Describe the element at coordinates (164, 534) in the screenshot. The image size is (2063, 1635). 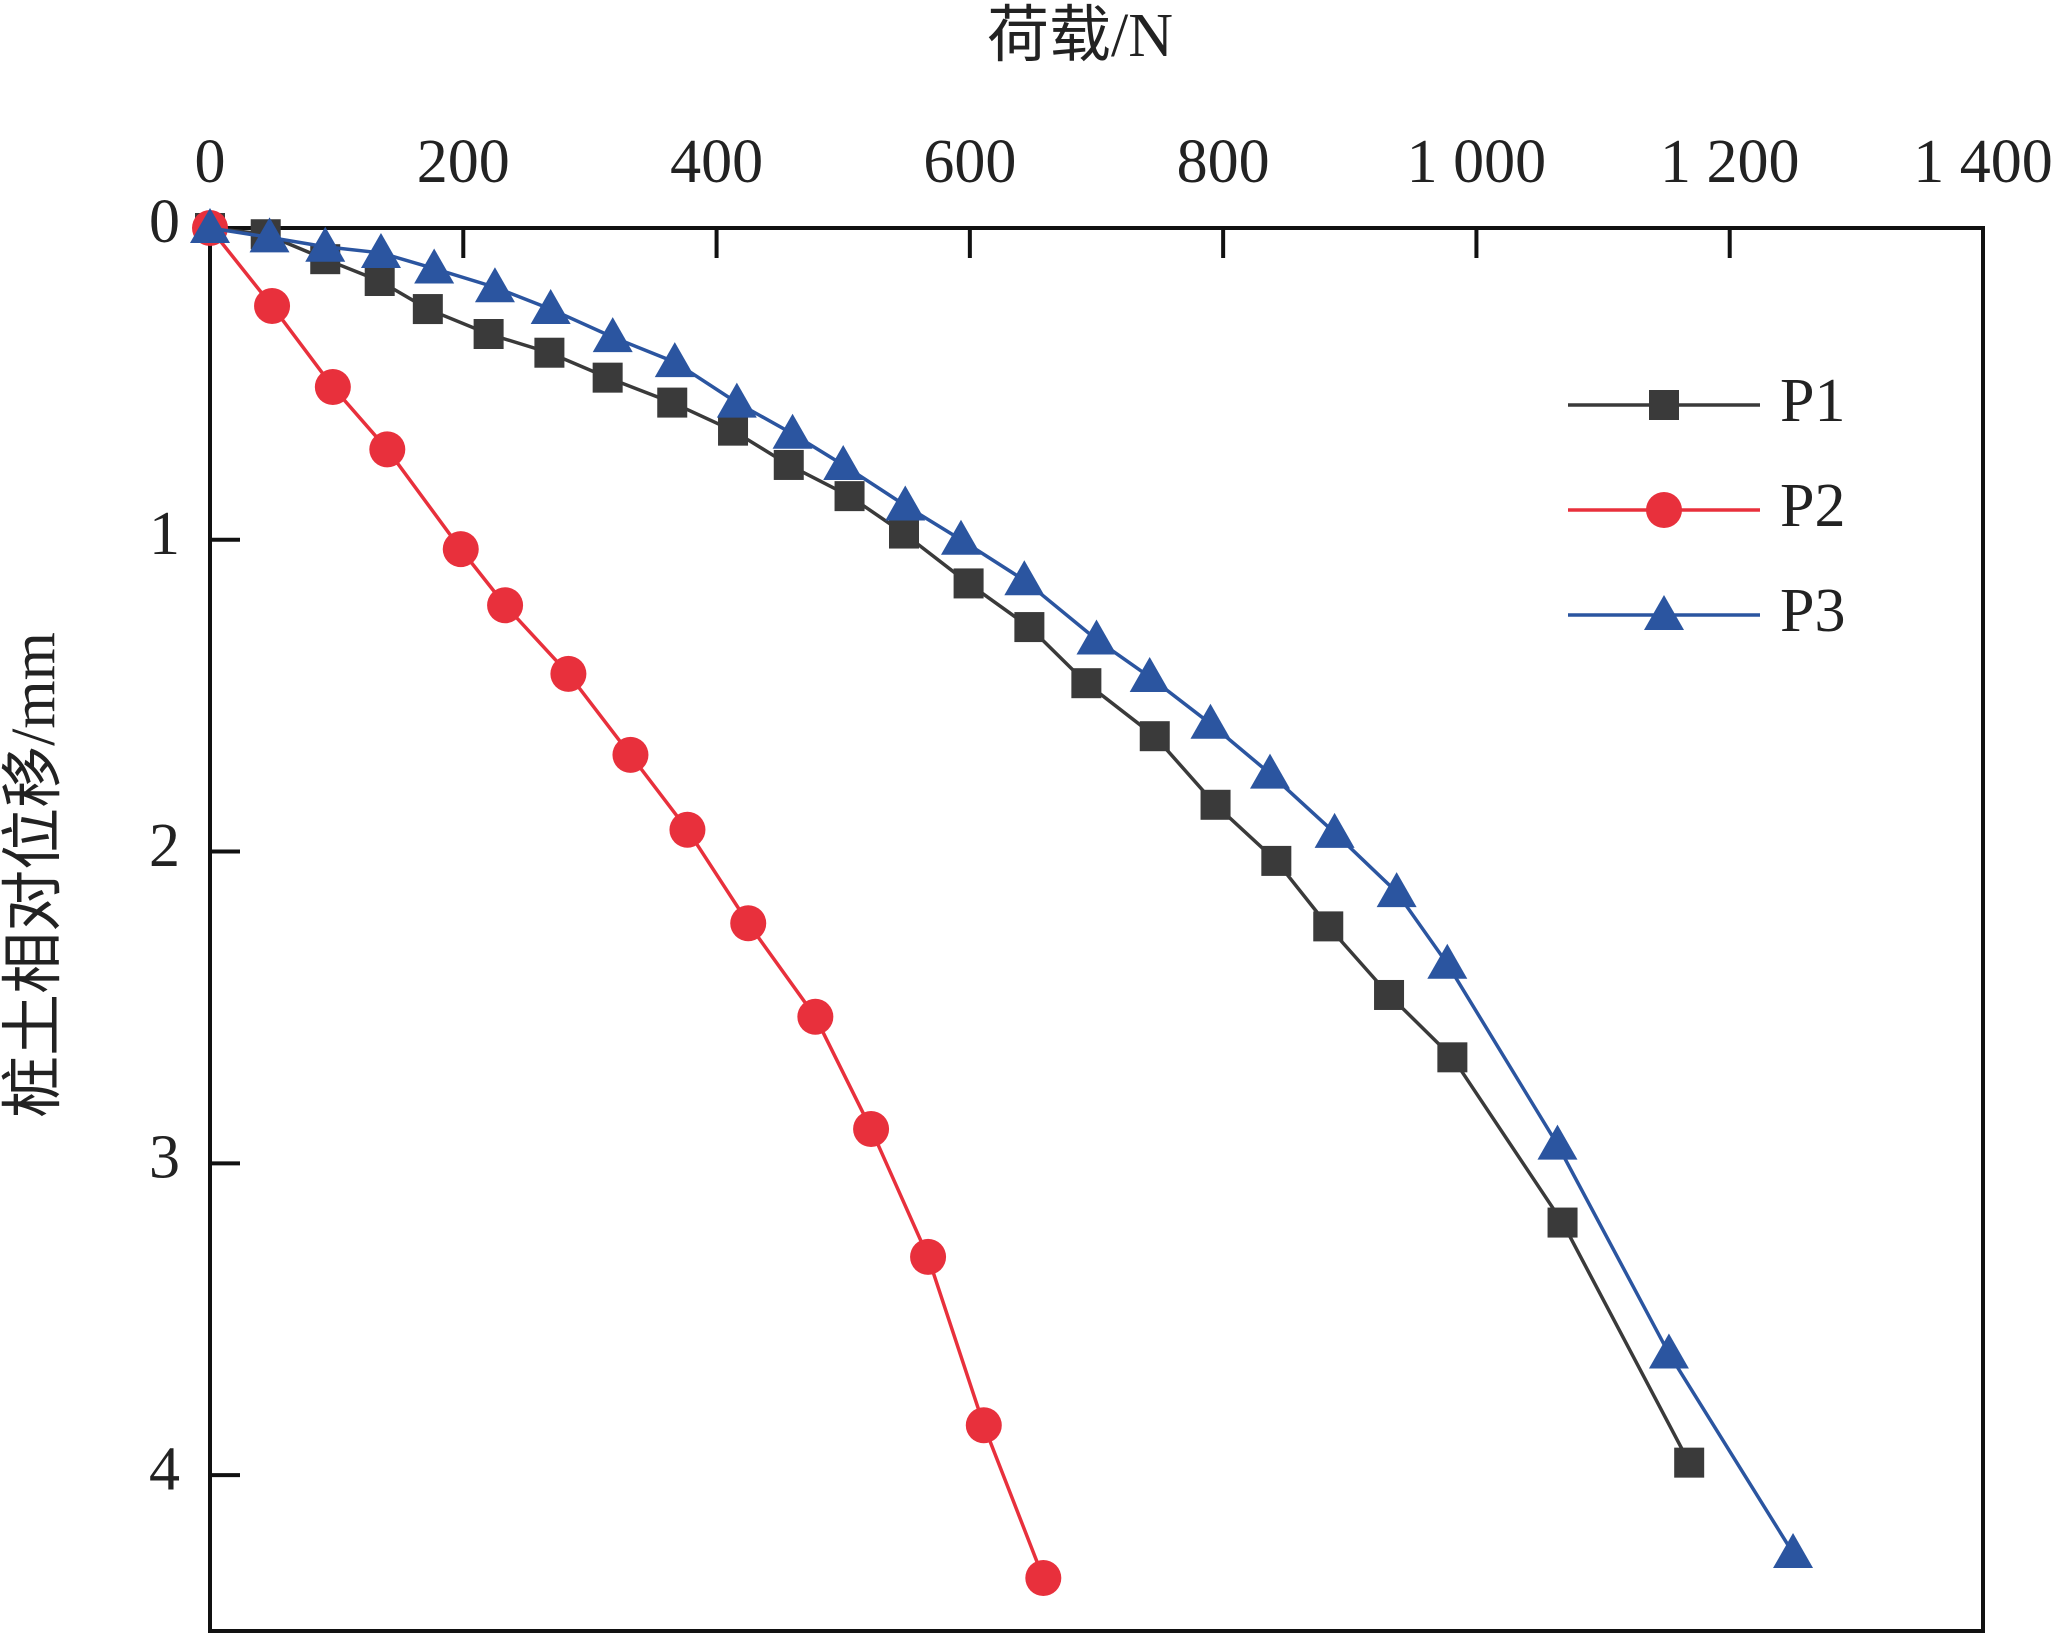
I see `y-tick-label: 1` at that location.